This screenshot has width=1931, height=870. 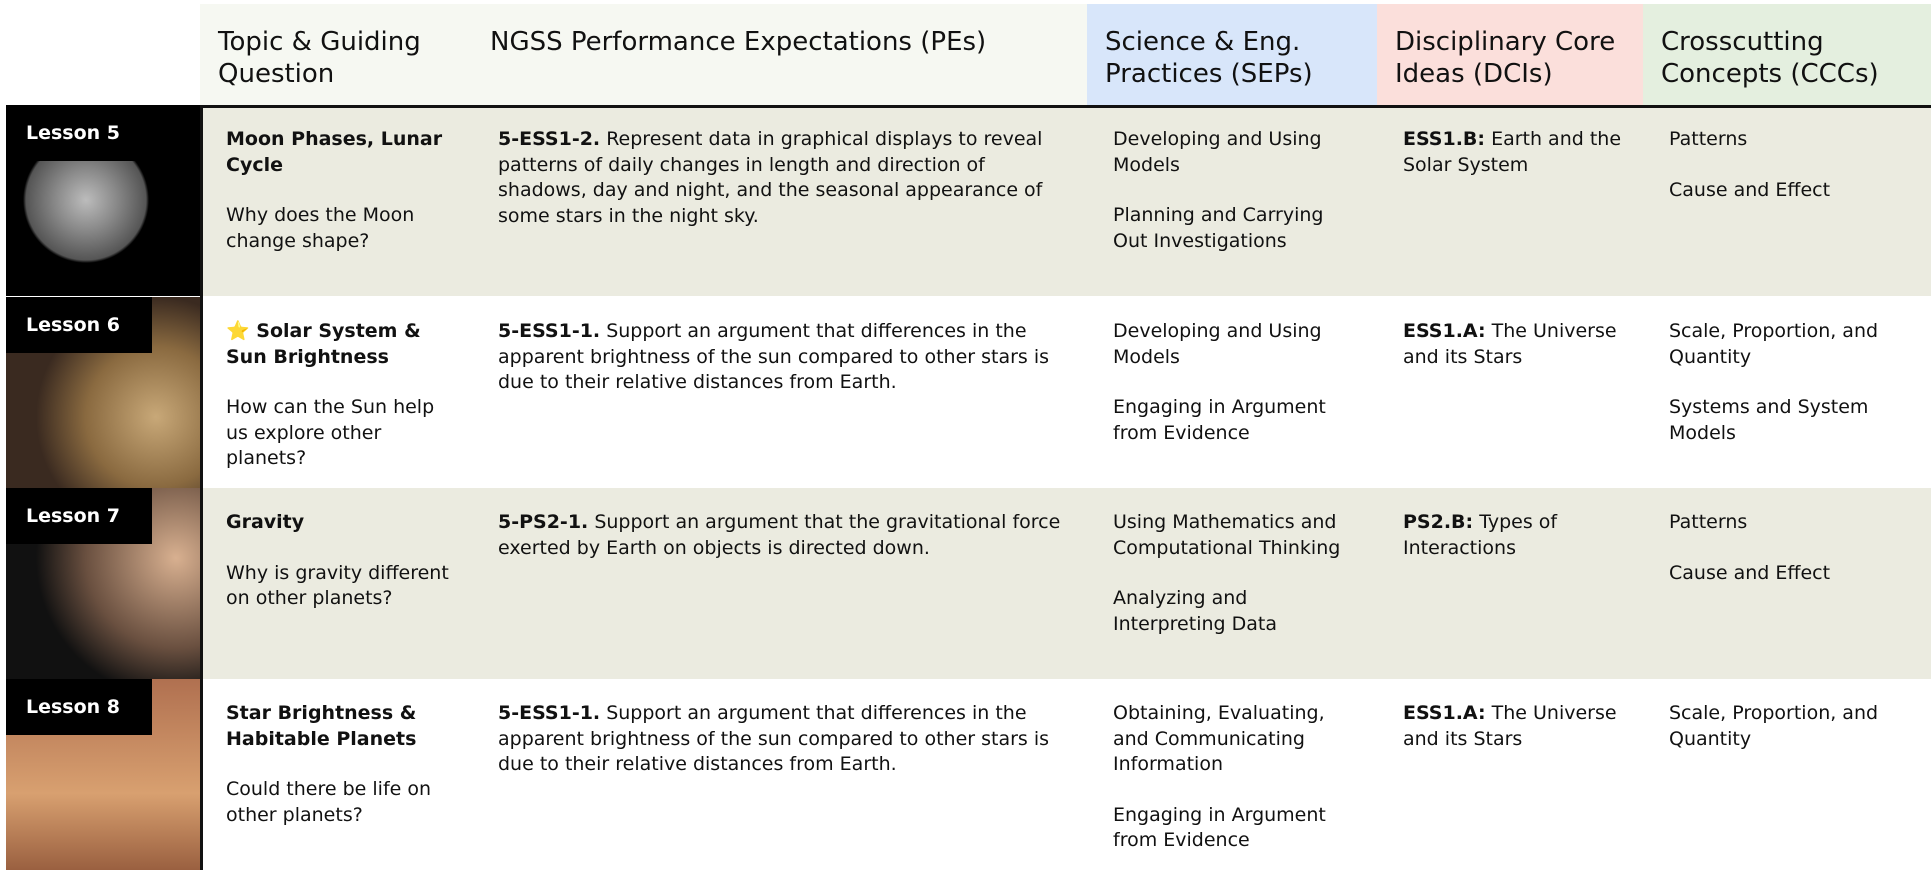 What do you see at coordinates (103, 392) in the screenshot?
I see `lesson-image: Lesson 6` at bounding box center [103, 392].